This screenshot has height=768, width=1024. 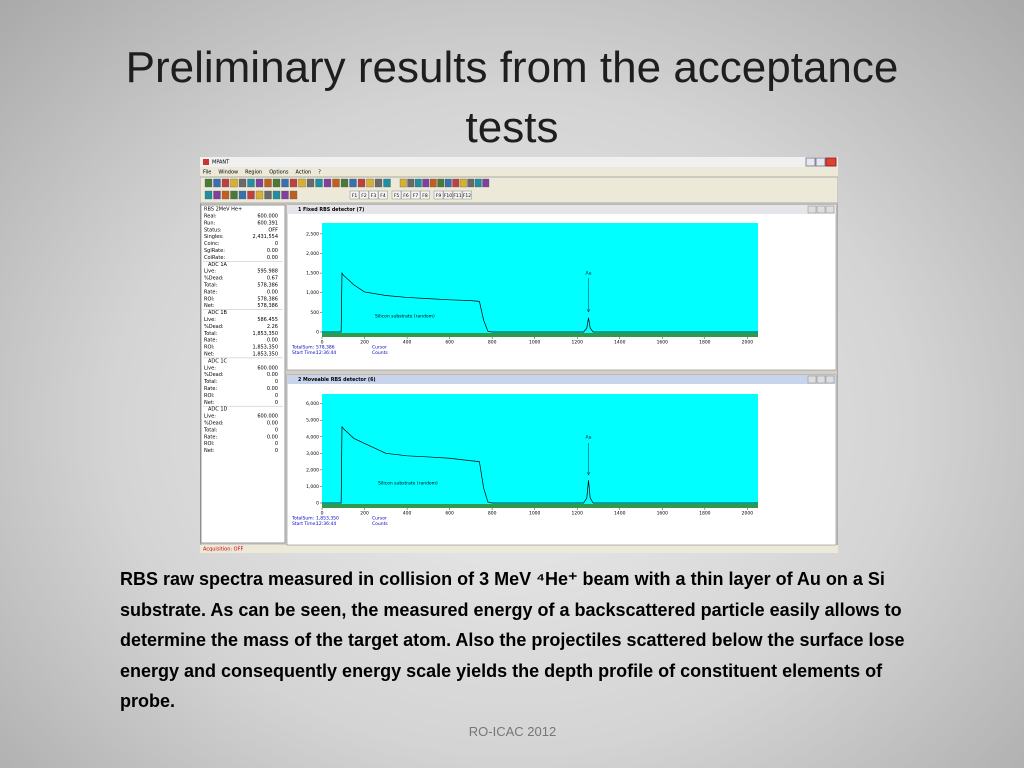 I want to click on minimize-button, so click(x=810, y=162).